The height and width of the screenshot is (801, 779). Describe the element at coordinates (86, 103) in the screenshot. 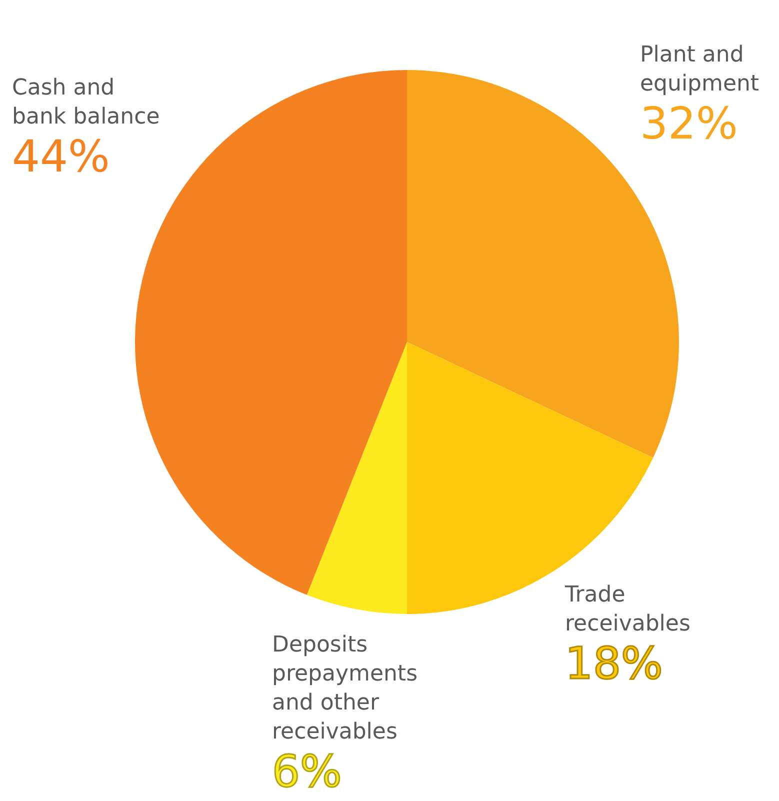

I see `slice-label: Cash and bank balance` at that location.